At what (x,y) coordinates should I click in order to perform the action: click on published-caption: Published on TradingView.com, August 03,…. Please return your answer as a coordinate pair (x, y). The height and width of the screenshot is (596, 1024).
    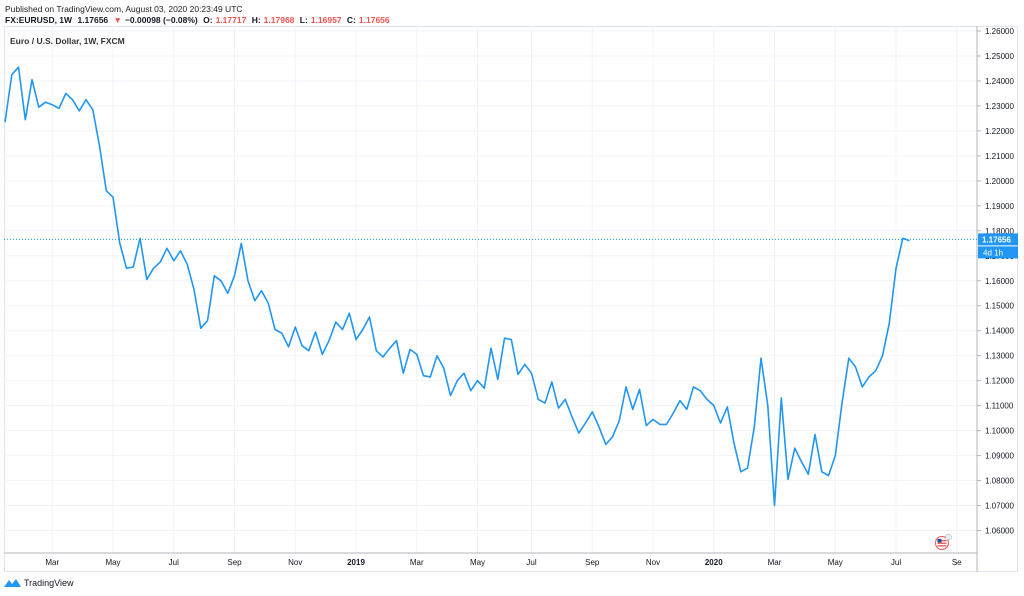
    Looking at the image, I should click on (124, 9).